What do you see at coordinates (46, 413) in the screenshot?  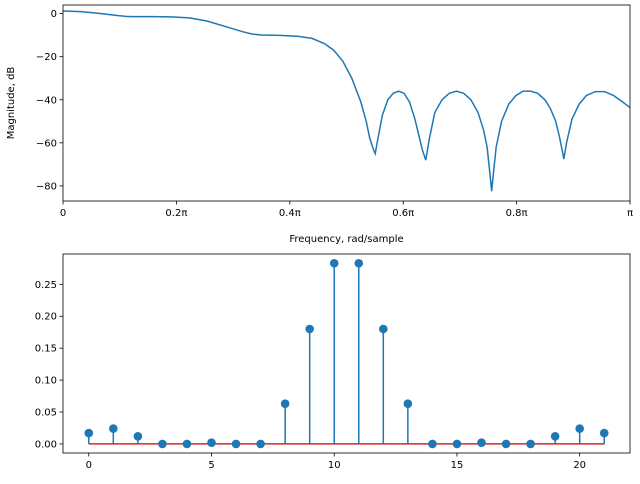 I see `impulse-y-tick-label: 0.05` at bounding box center [46, 413].